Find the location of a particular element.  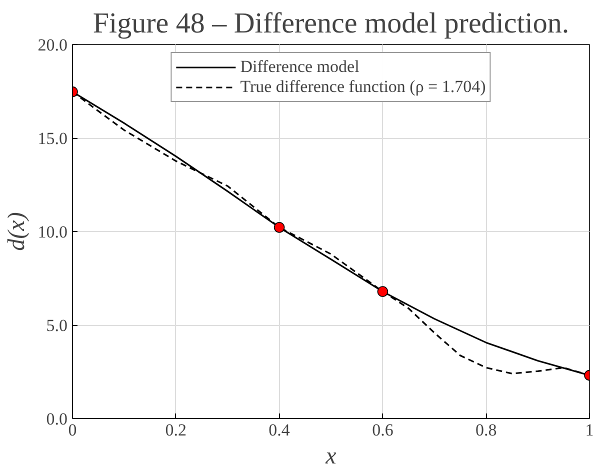

x-tick-label: 0.8 is located at coordinates (486, 430).